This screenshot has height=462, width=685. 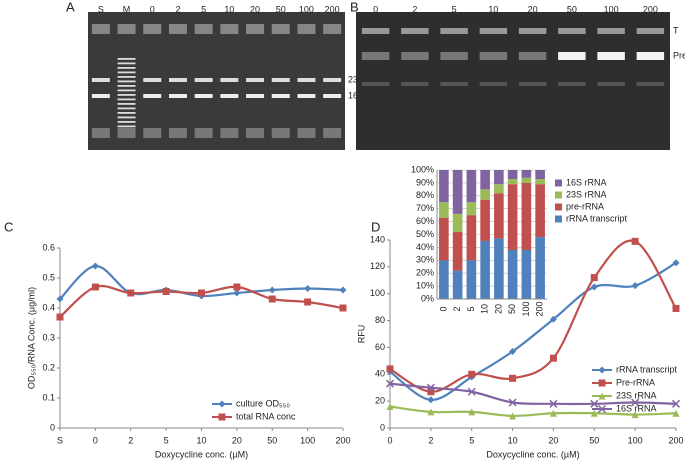 I want to click on y-tick-label: 40, so click(x=380, y=374).